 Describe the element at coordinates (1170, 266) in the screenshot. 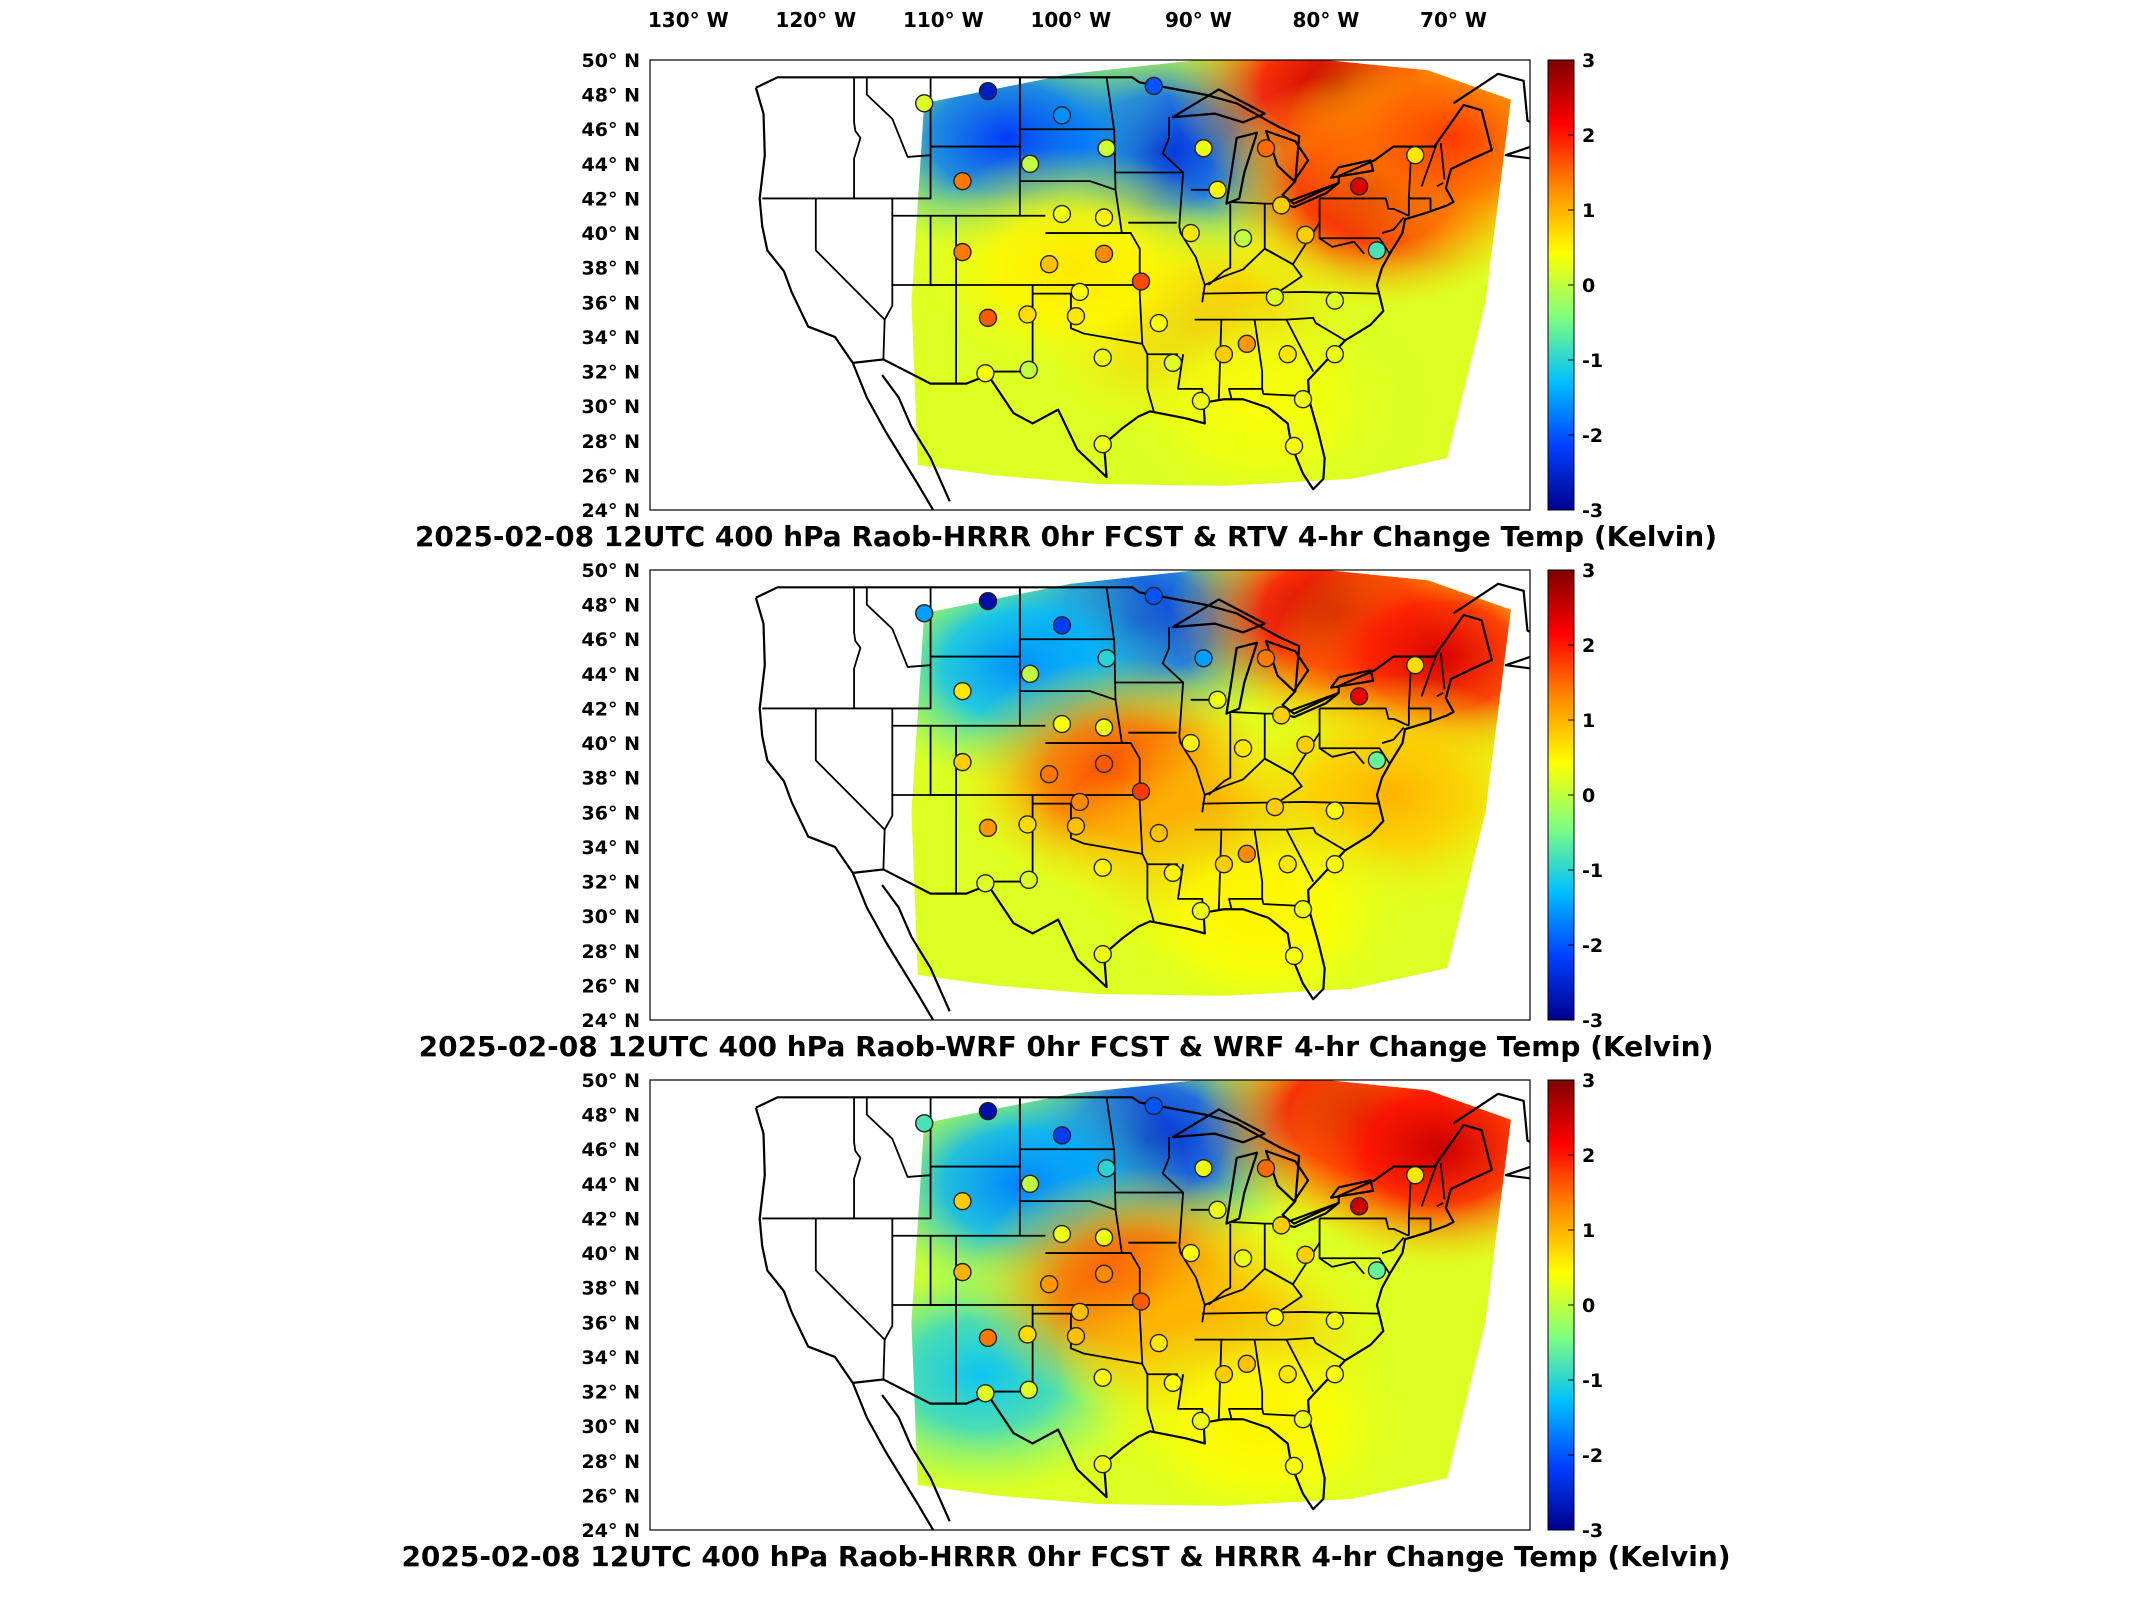

I see `raob-stations` at that location.